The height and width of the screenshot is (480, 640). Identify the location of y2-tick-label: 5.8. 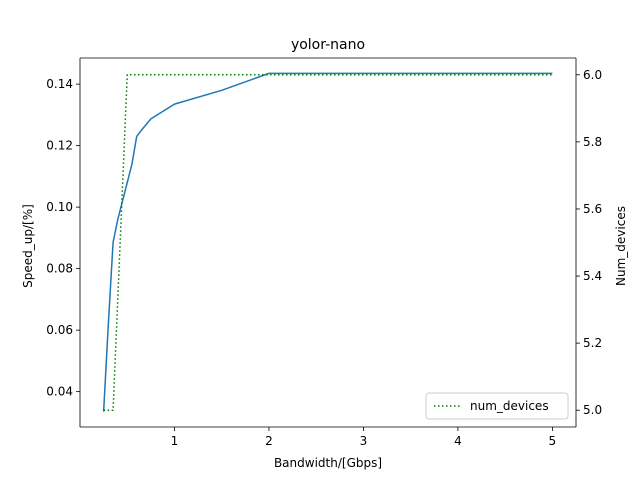
(592, 142).